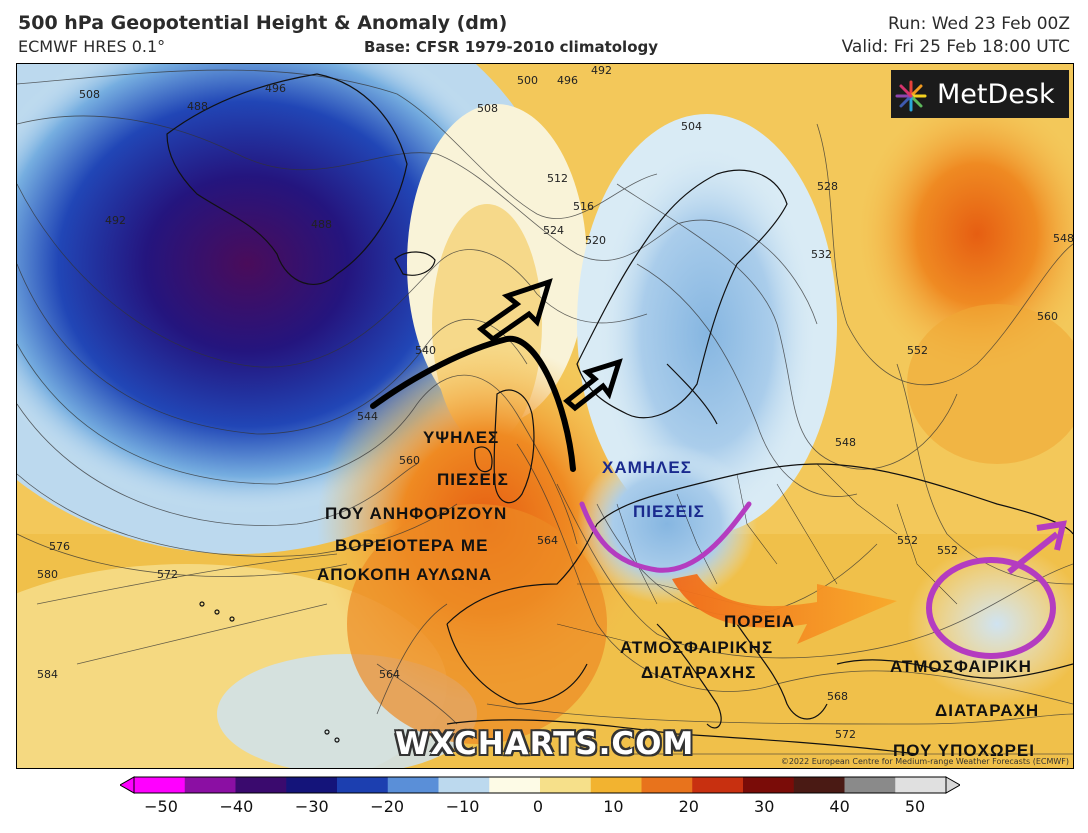 This screenshot has height=833, width=1088. I want to click on colorbar-tick-label: 30, so click(764, 806).